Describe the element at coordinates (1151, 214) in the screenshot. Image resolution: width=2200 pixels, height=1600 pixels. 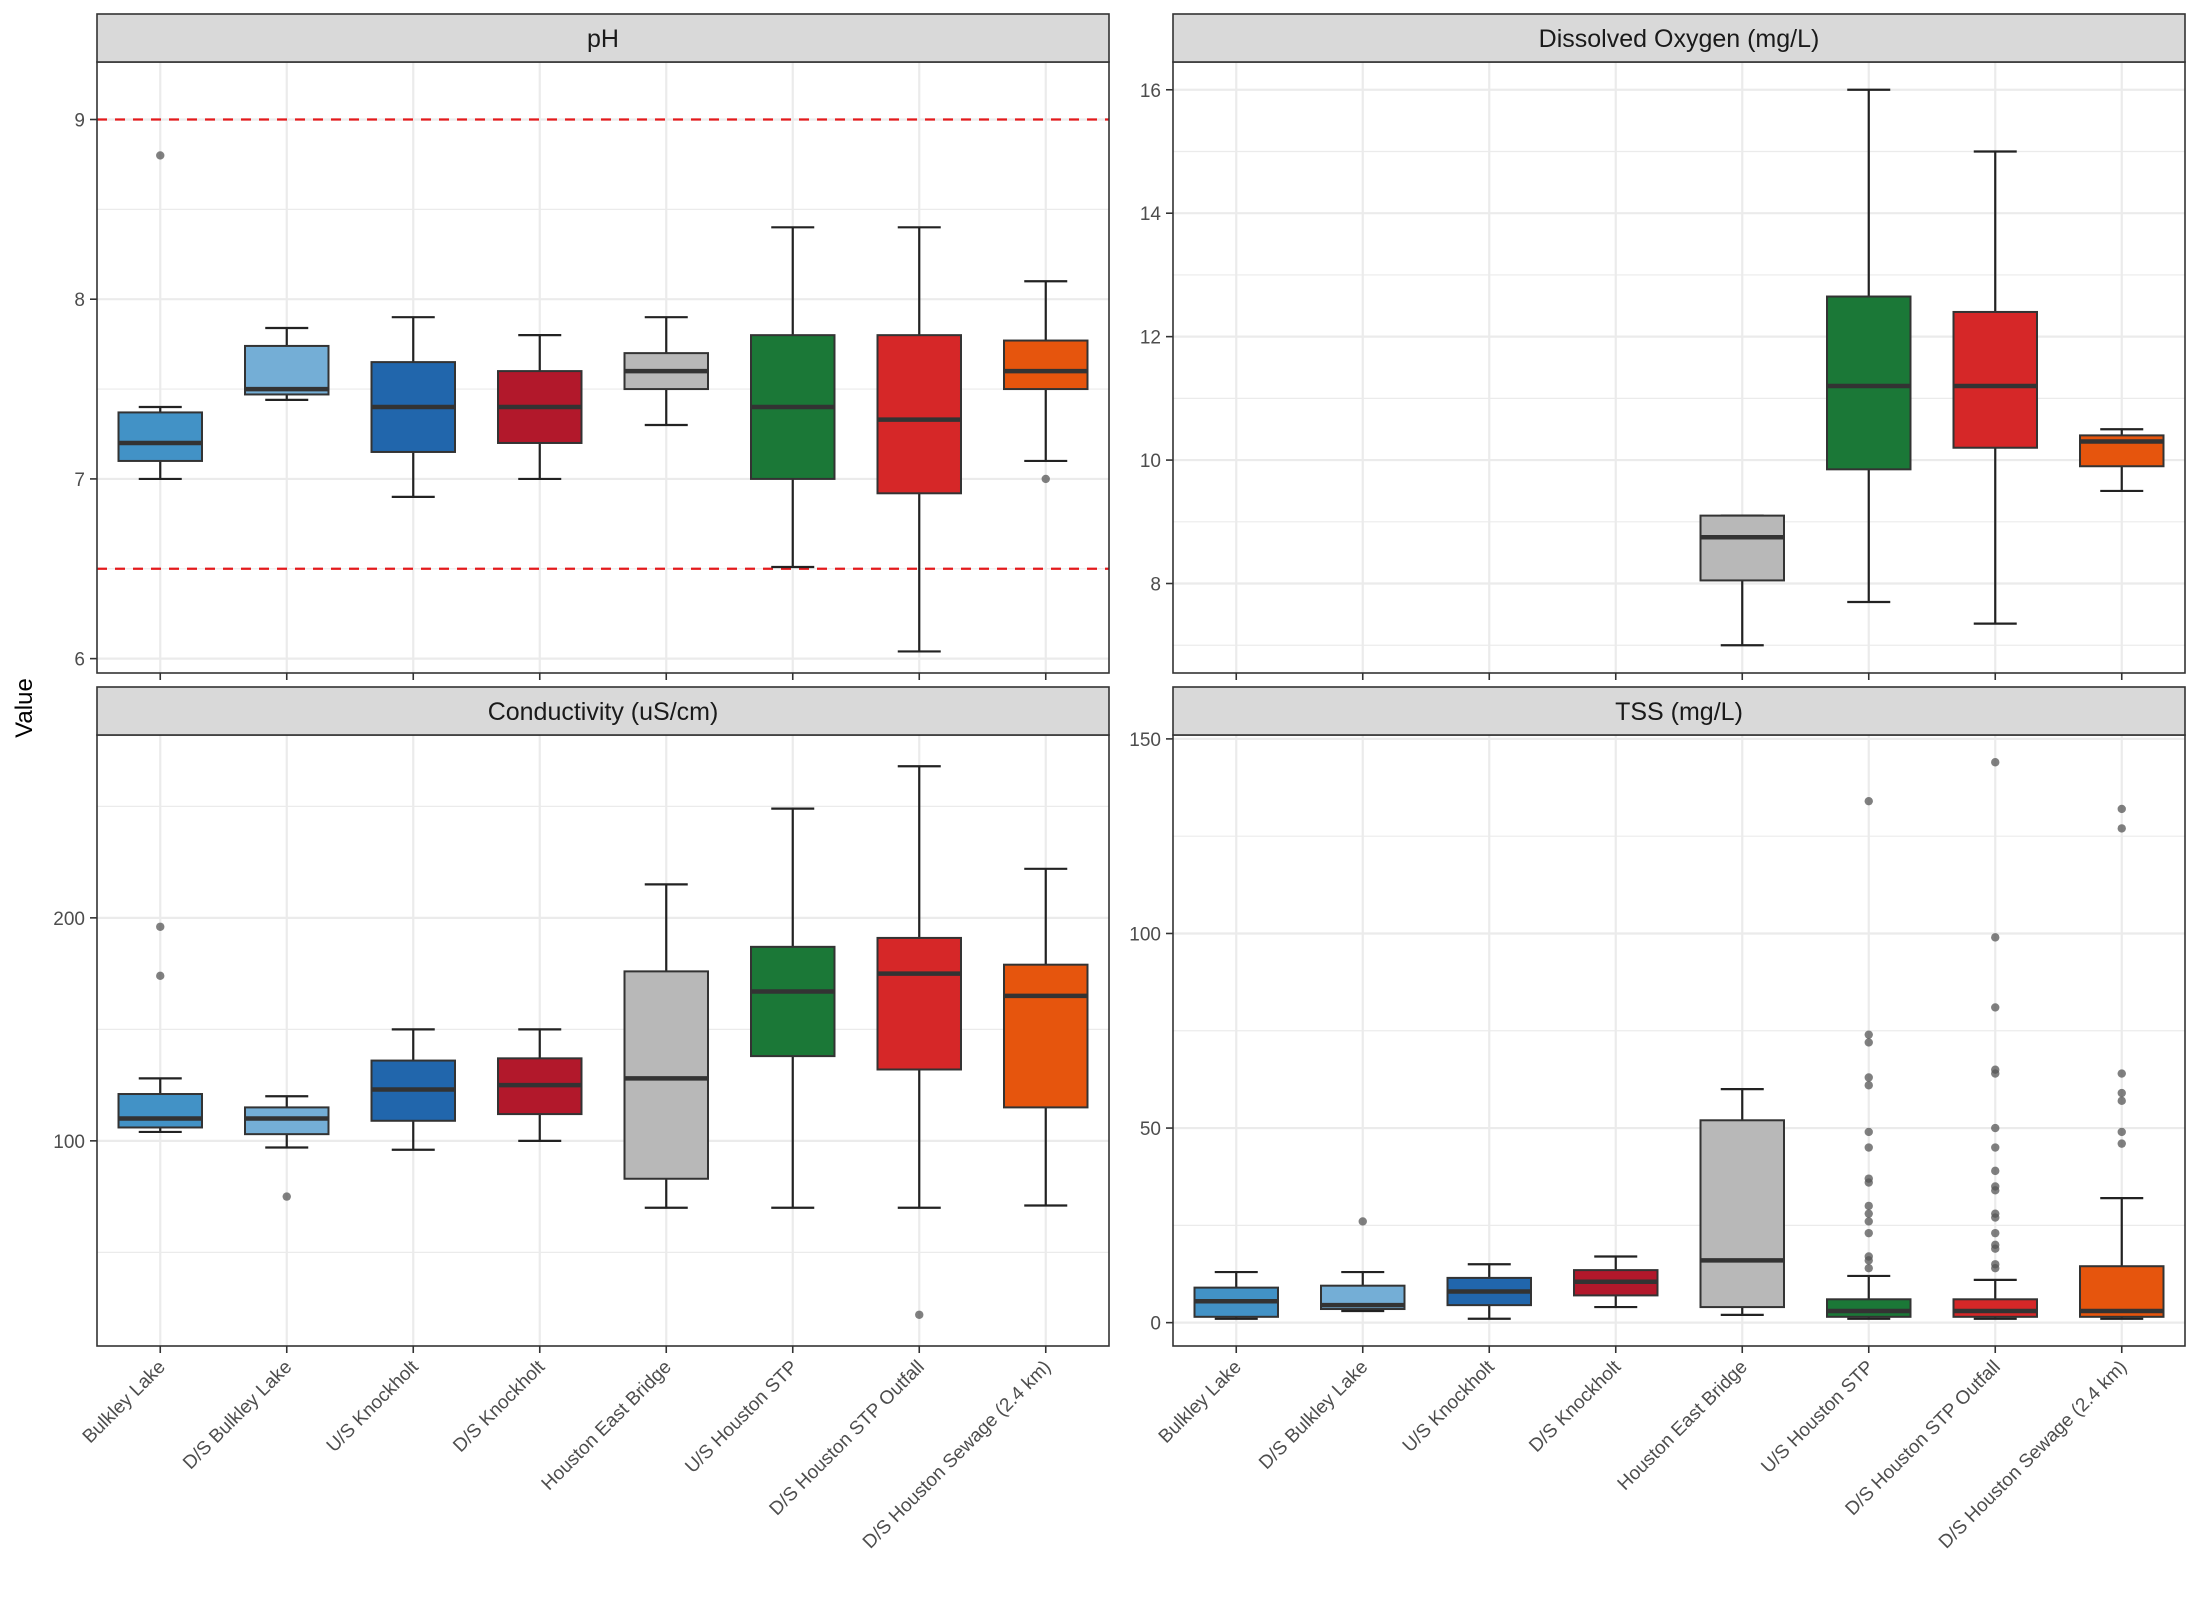
I see `y-tick-label: 14` at that location.